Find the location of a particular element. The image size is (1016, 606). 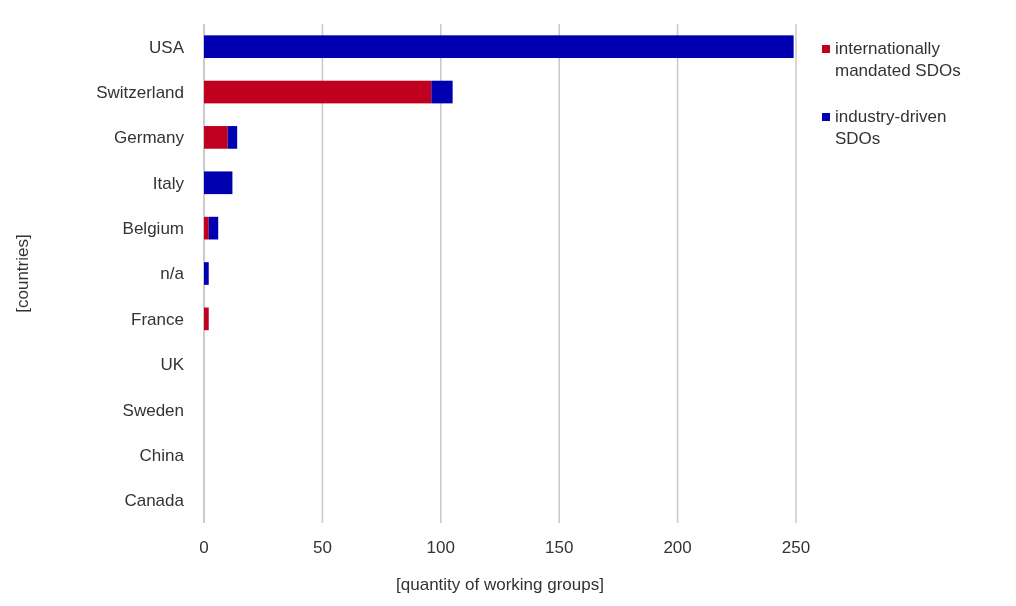

y-tick-label: Canada is located at coordinates (154, 501).